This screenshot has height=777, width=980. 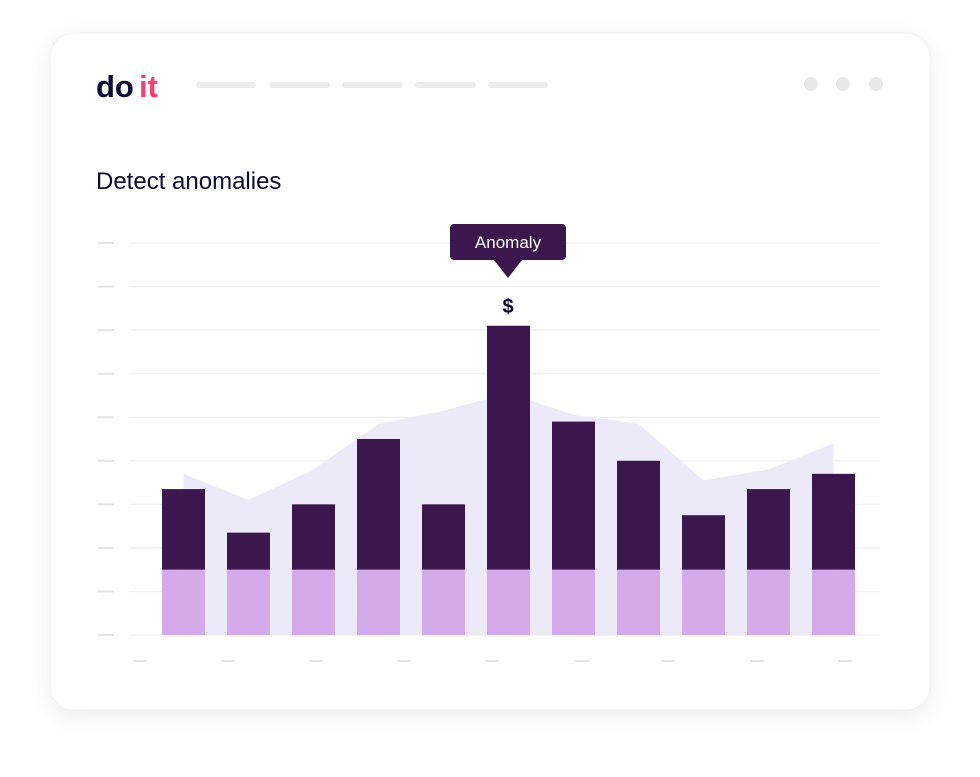 I want to click on anomaly-tooltip: Anomaly $, so click(x=508, y=271).